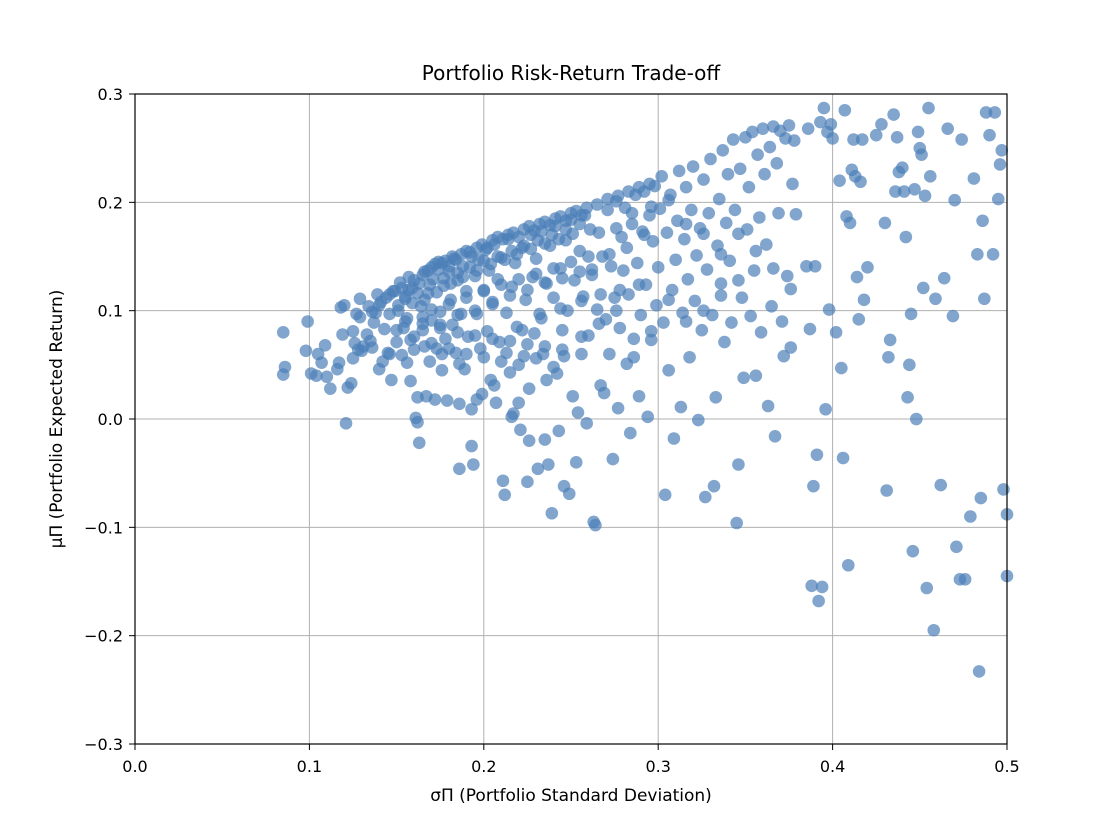 The height and width of the screenshot is (826, 1114). Describe the element at coordinates (572, 73) in the screenshot. I see `chart-title: Portfolio Risk-Return Trade-off` at that location.